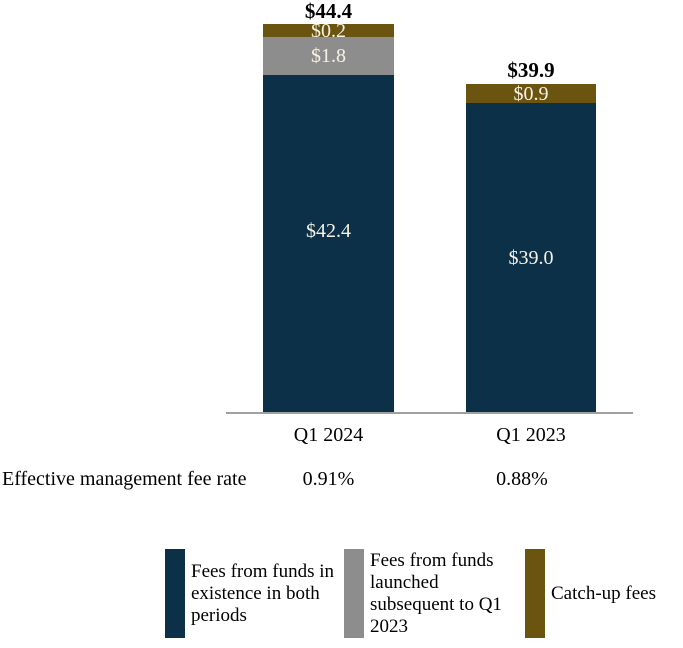 The width and height of the screenshot is (683, 648). What do you see at coordinates (328, 244) in the screenshot?
I see `segment-existing-funds-q1-2024: $42.4` at bounding box center [328, 244].